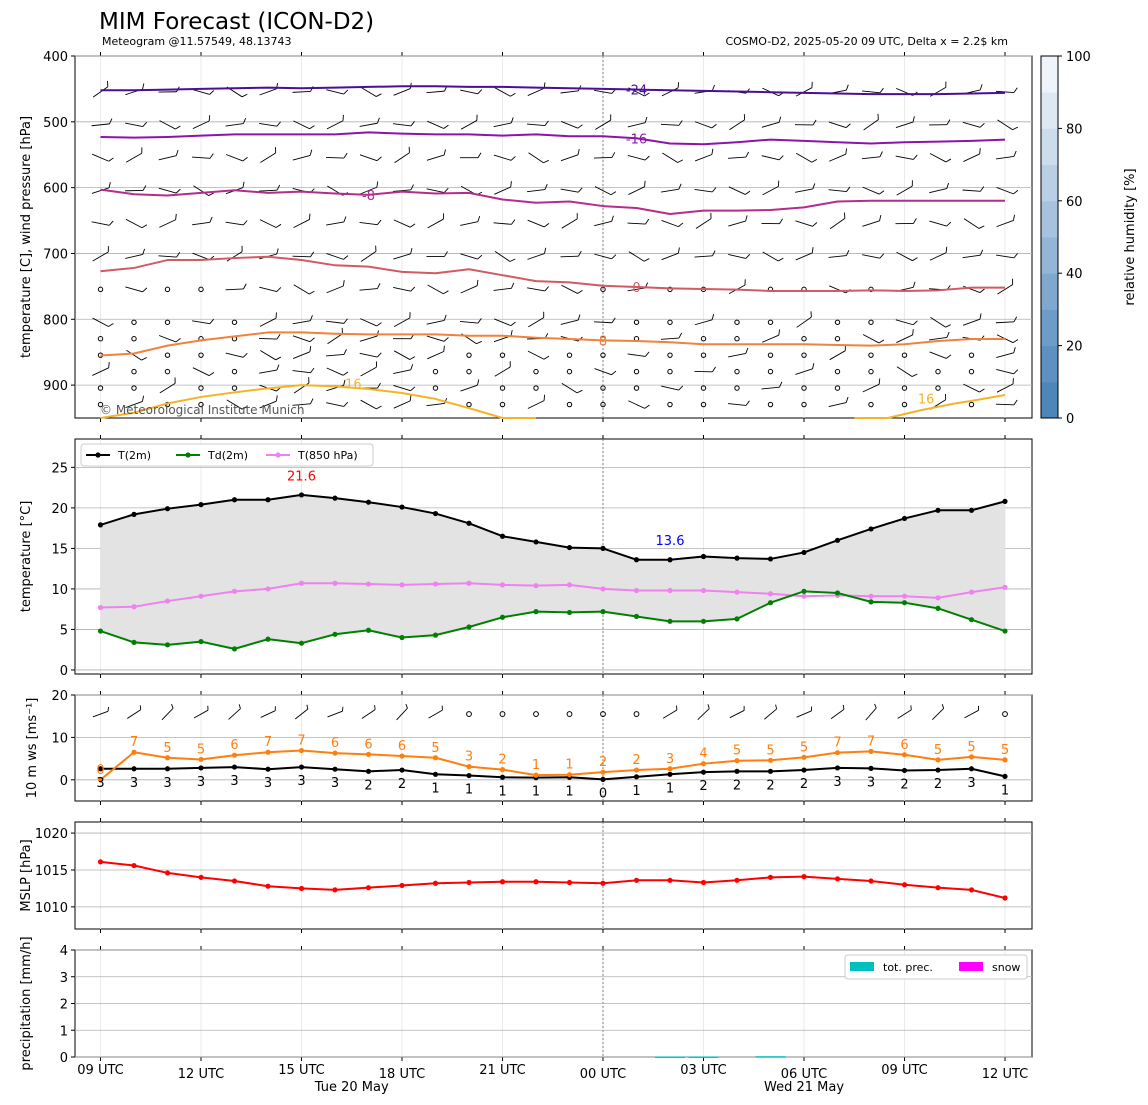 This screenshot has height=1105, width=1148. What do you see at coordinates (353, 384) in the screenshot?
I see `isotherm-label: 16` at bounding box center [353, 384].